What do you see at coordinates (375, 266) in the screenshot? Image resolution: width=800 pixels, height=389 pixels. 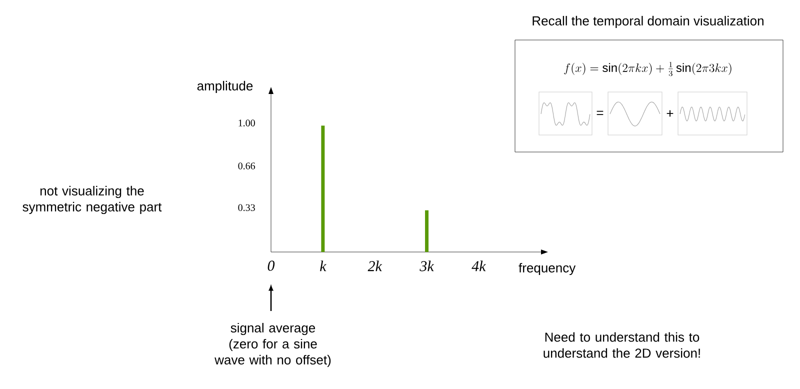 I see `x-tick-label: 2k` at bounding box center [375, 266].